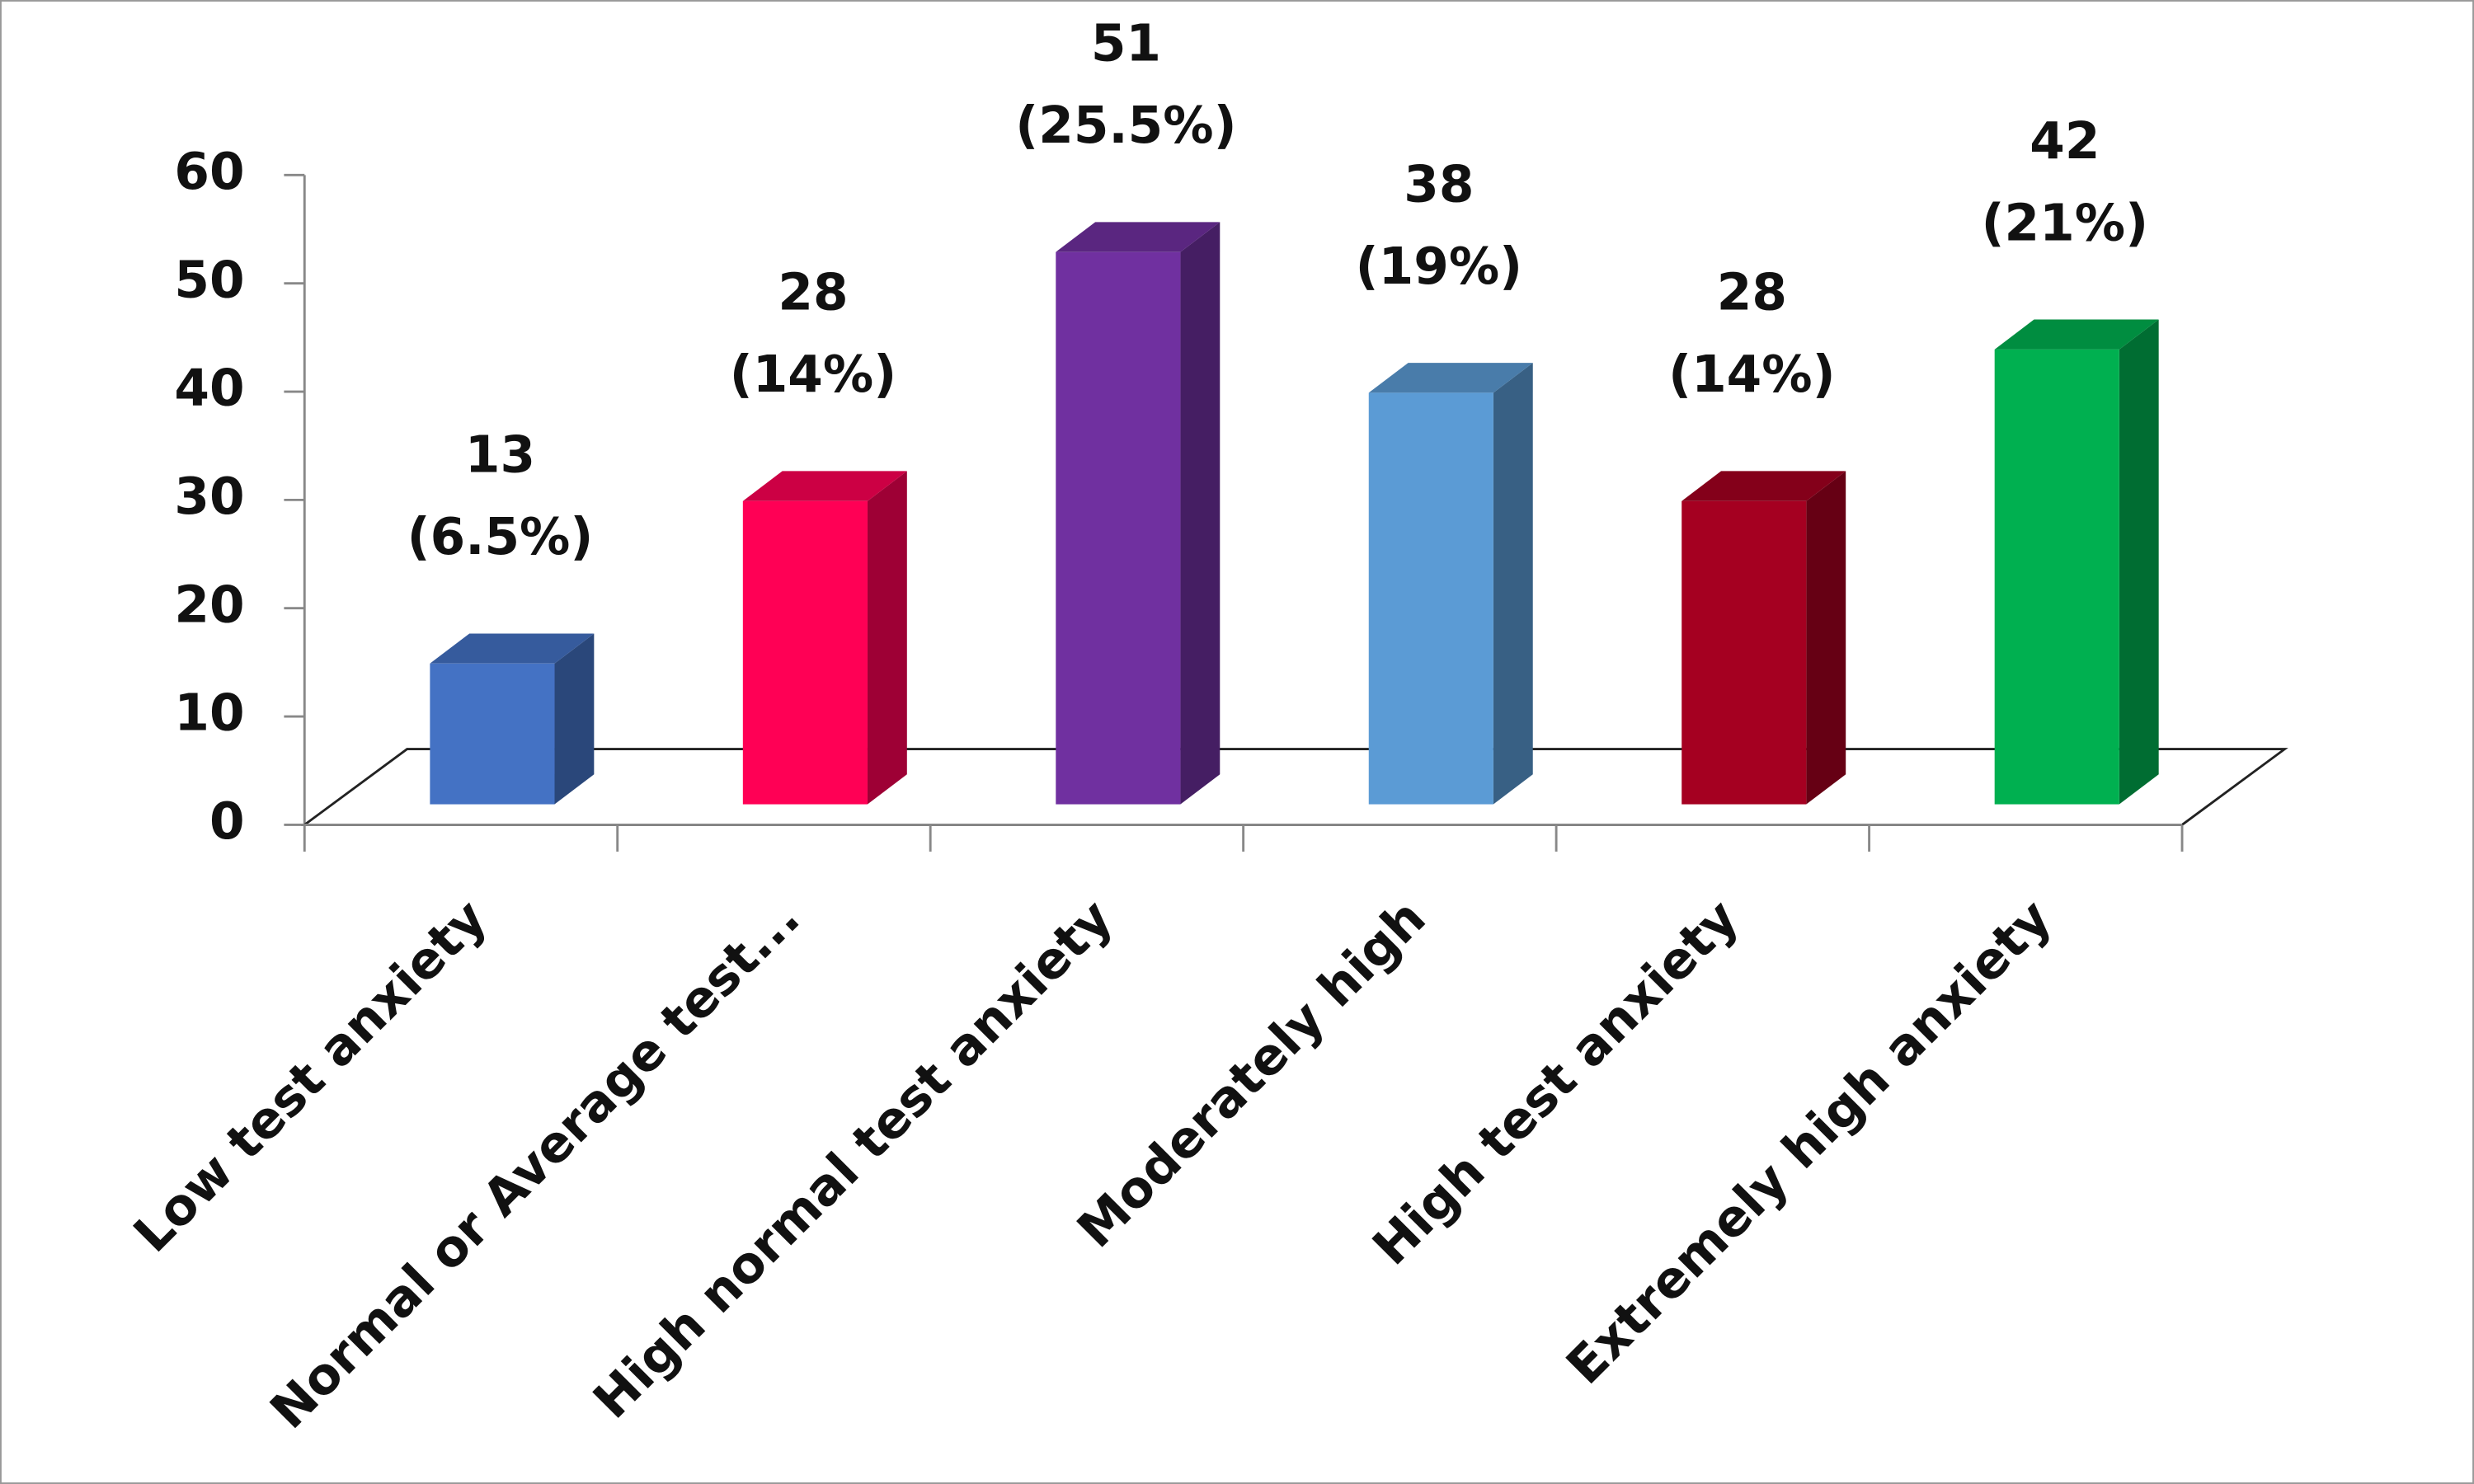  What do you see at coordinates (1294, 787) in the screenshot?
I see `floor` at bounding box center [1294, 787].